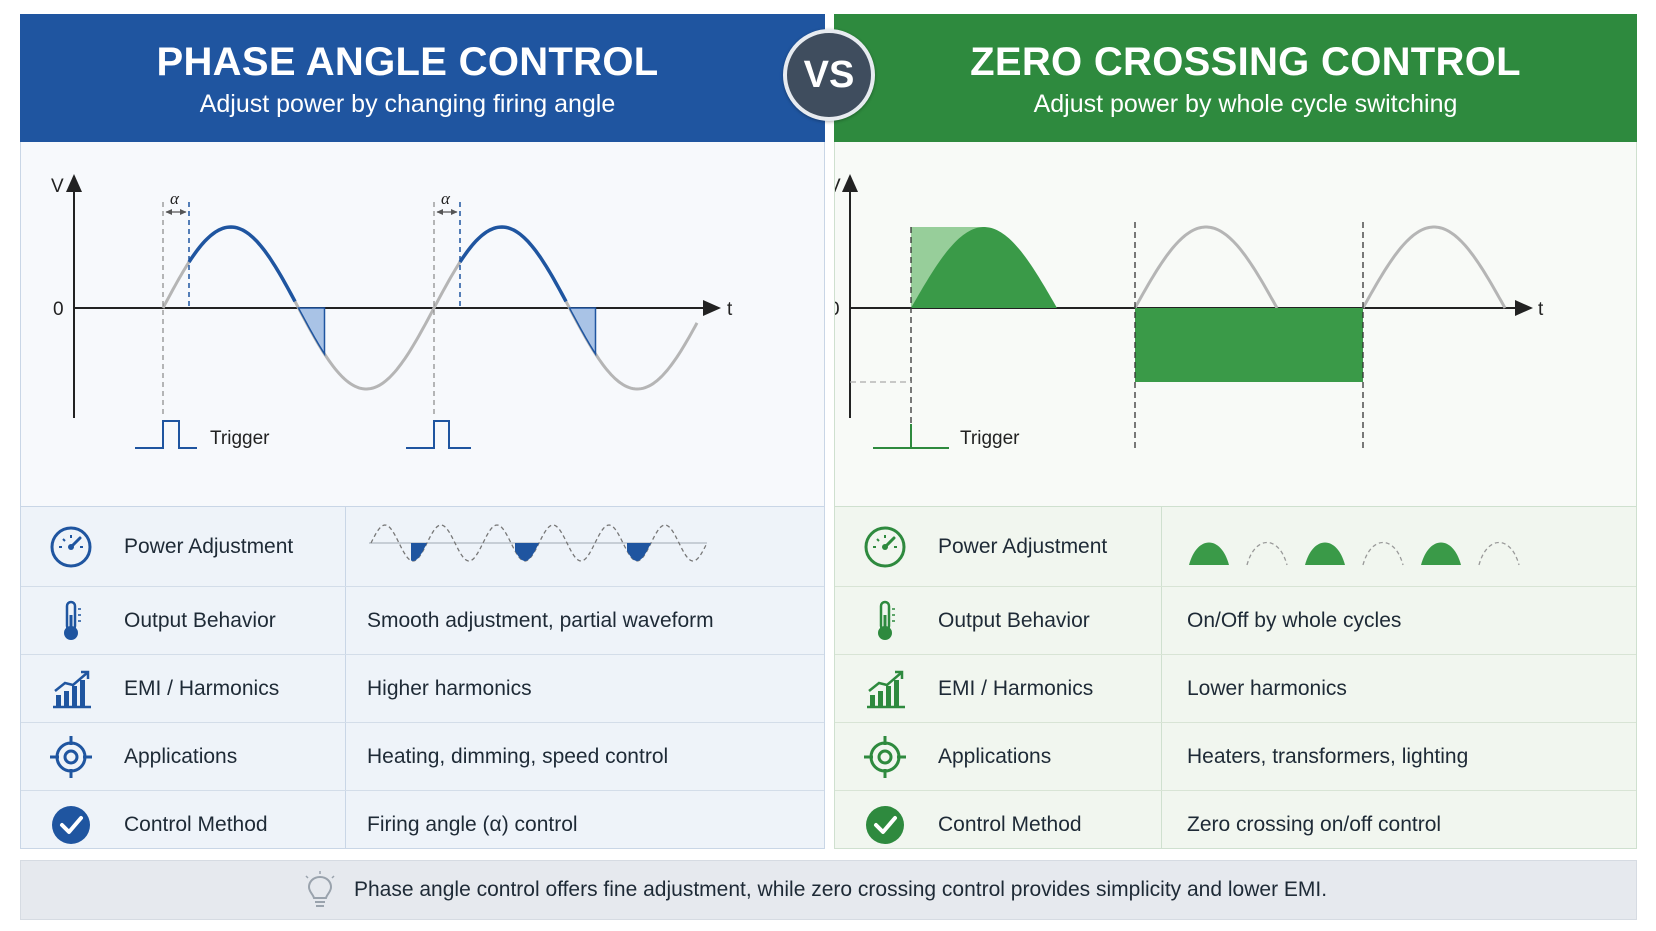  I want to click on on-cycle-negative-block, so click(1249, 345).